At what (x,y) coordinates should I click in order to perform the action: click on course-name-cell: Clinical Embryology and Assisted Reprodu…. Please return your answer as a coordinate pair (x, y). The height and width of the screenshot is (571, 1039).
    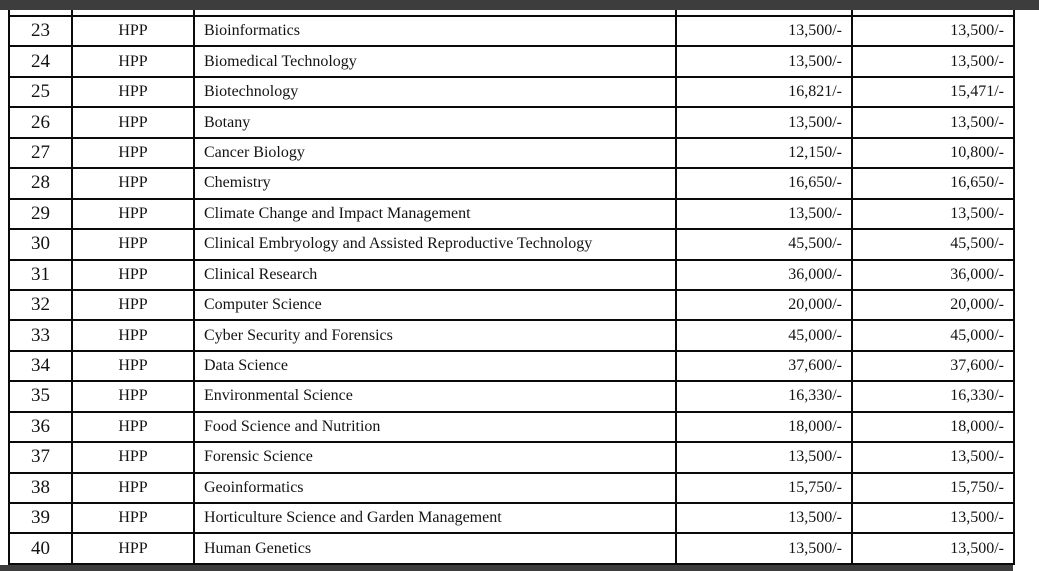
    Looking at the image, I should click on (436, 244).